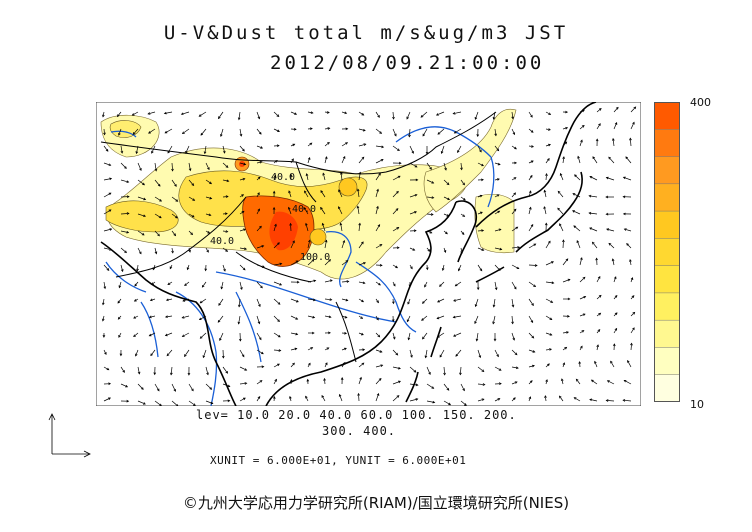  I want to click on color-scale-bar, so click(667, 252).